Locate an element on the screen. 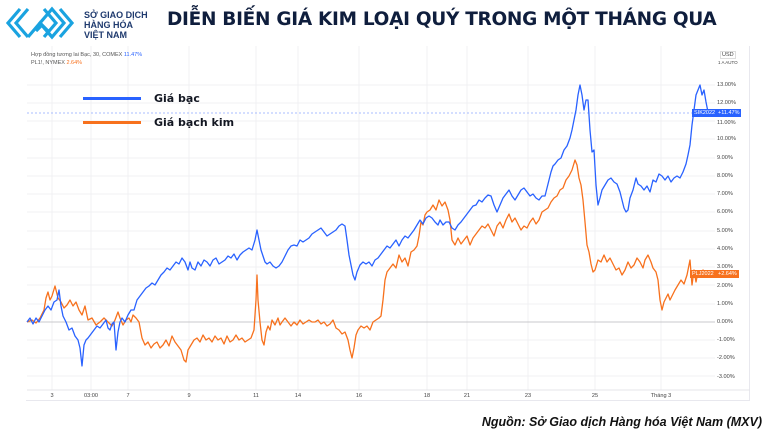 This screenshot has height=433, width=770. chart-legend: Giá bạc Giá bạch kim is located at coordinates (158, 110).